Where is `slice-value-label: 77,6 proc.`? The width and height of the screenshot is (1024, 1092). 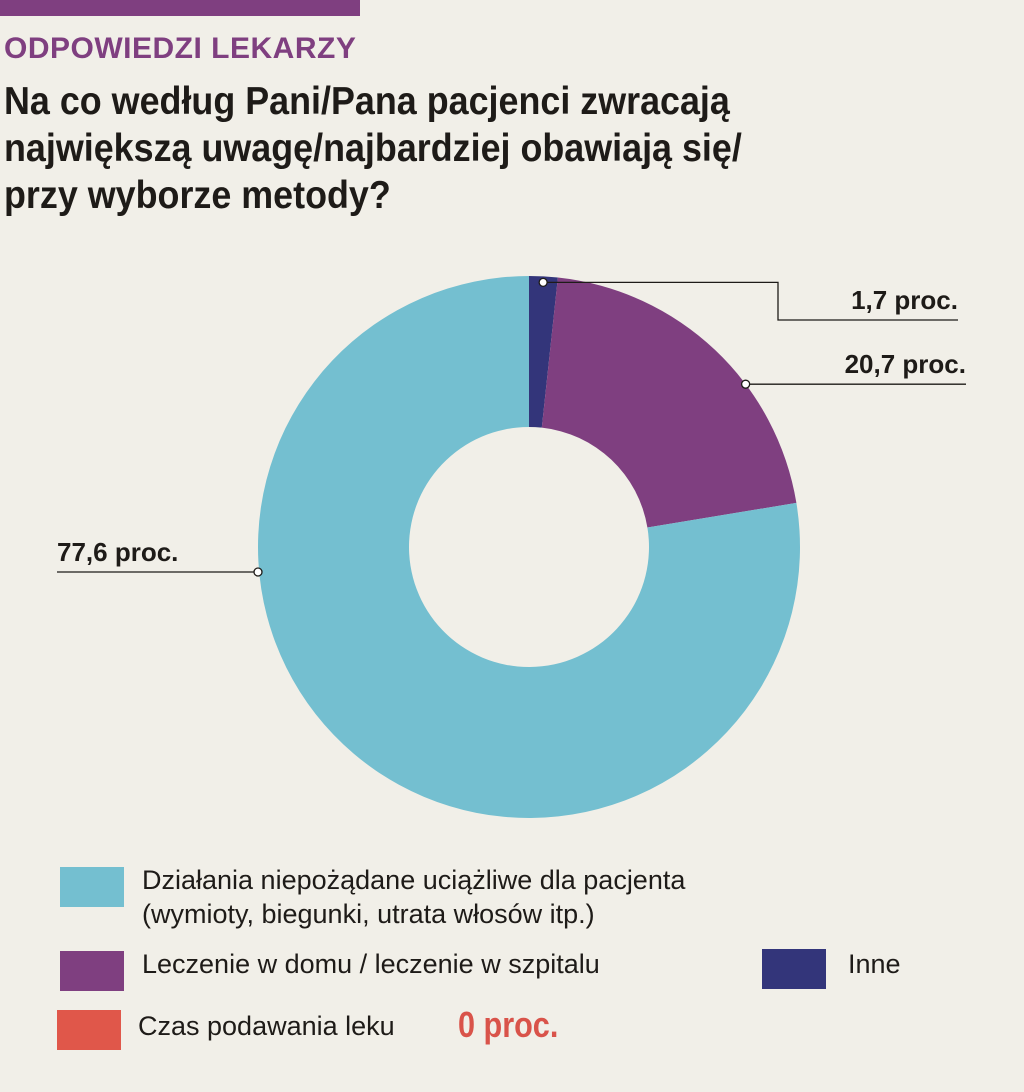
slice-value-label: 77,6 proc. is located at coordinates (117, 552).